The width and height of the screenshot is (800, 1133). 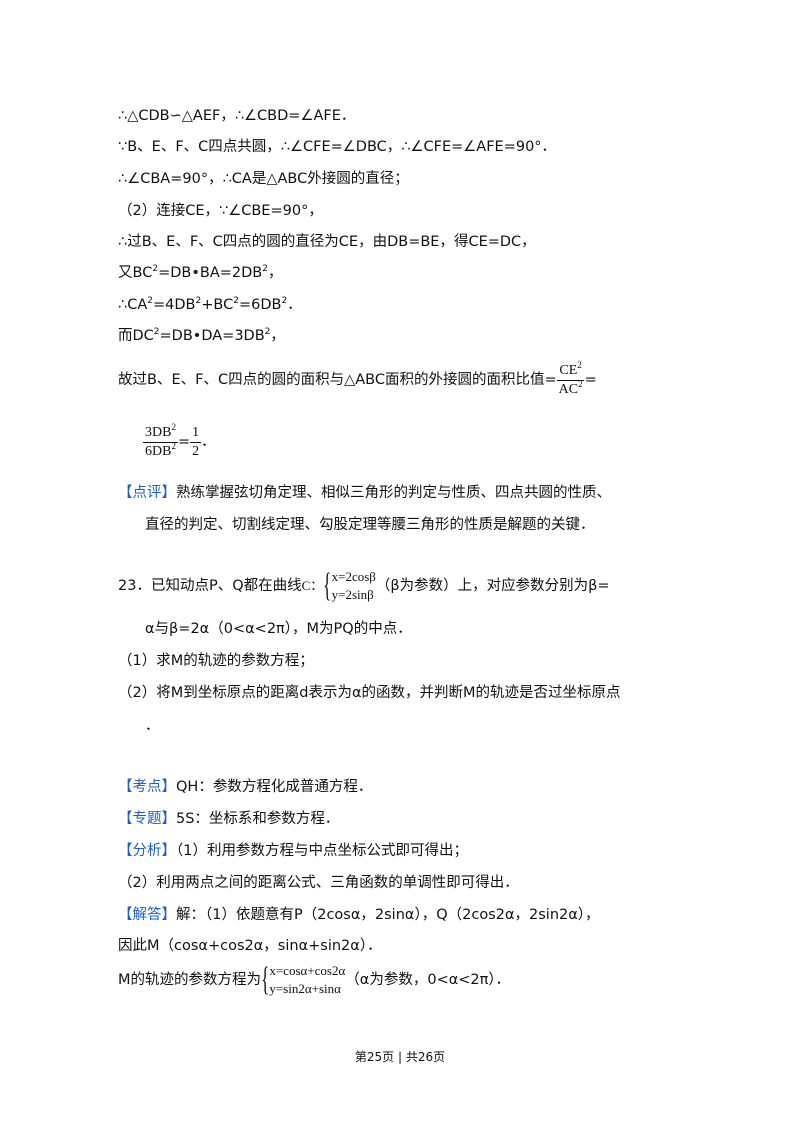 I want to click on t: =DB•BA=2DB, so click(x=210, y=273).